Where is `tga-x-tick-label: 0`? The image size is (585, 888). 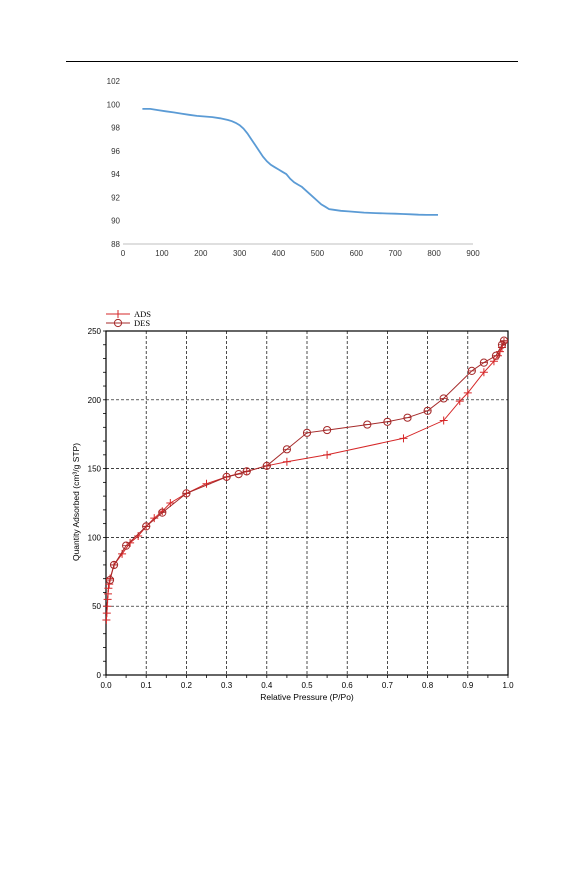 tga-x-tick-label: 0 is located at coordinates (123, 253).